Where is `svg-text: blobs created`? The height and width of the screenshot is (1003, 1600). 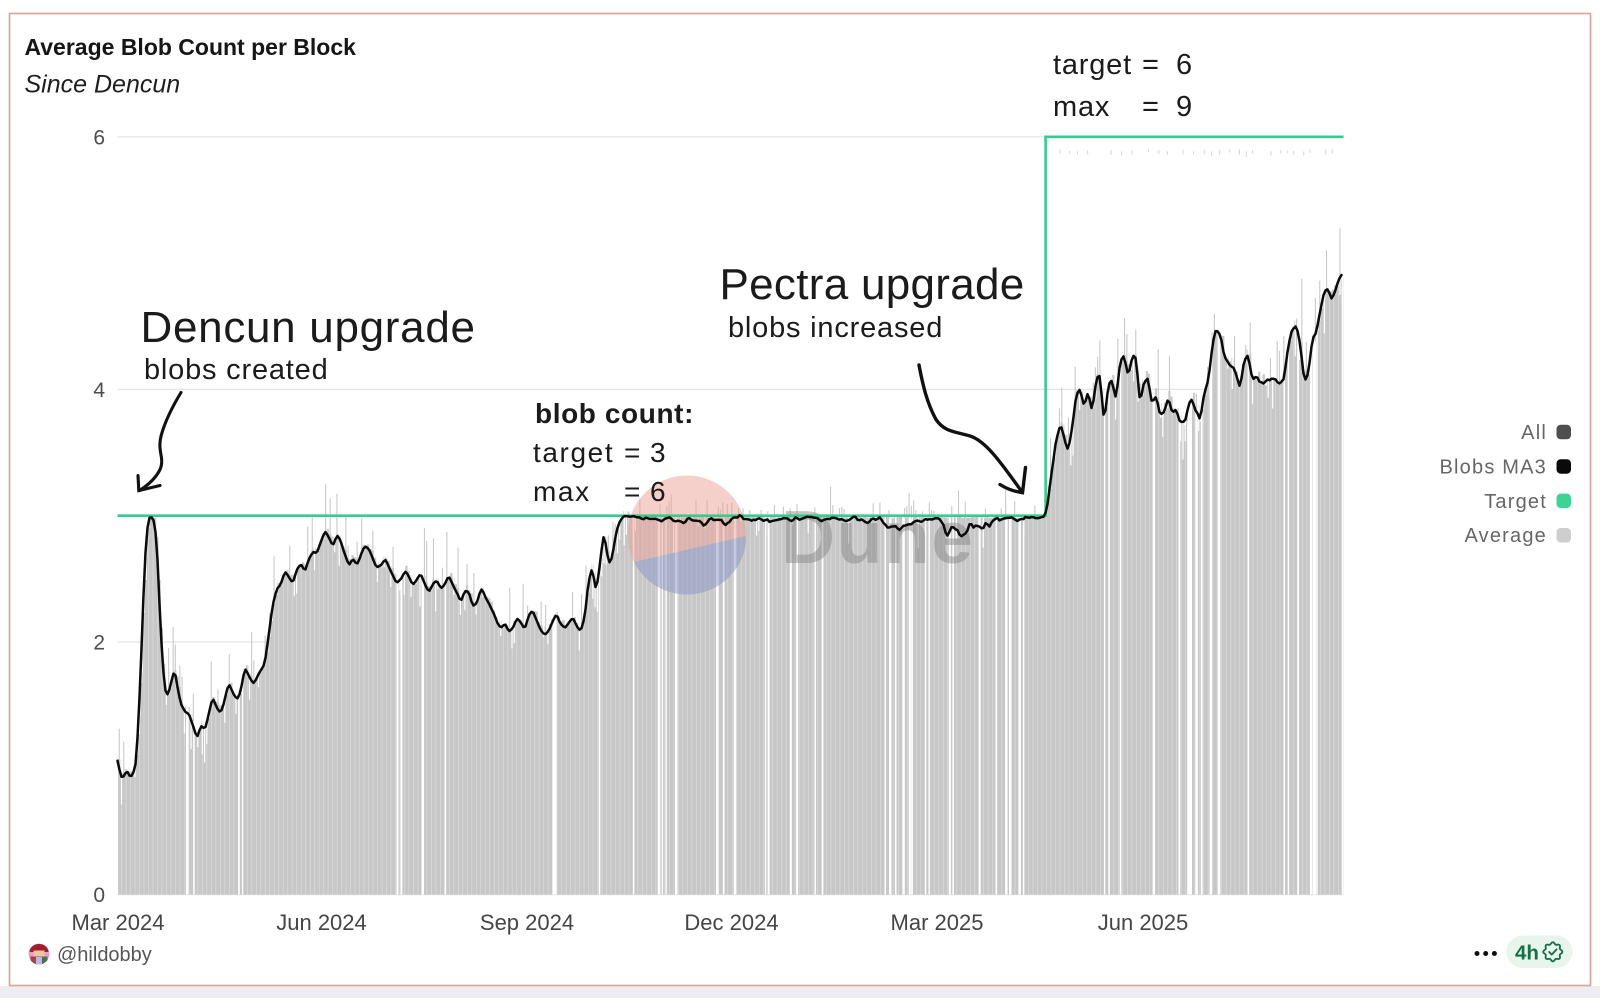
svg-text: blobs created is located at coordinates (236, 370).